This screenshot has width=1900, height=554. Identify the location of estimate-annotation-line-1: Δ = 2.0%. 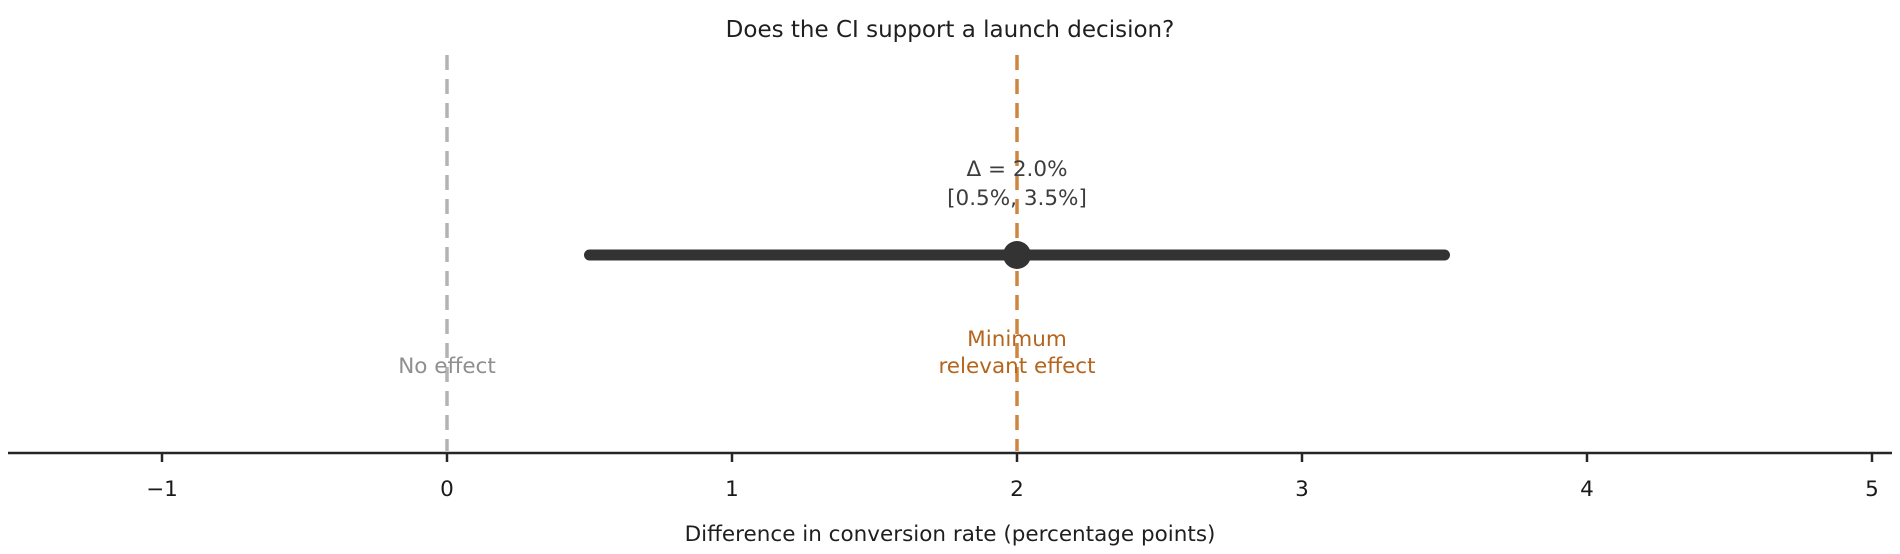
(1016, 169).